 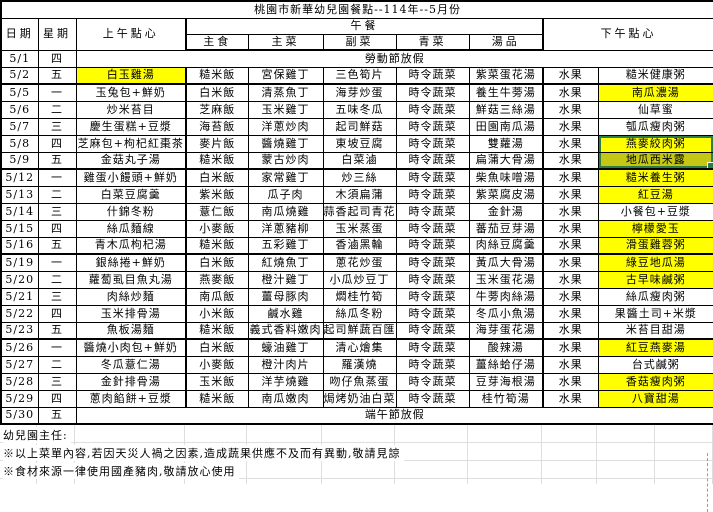 I want to click on side-dish-cell: 起司鮮菇, so click(x=359, y=126).